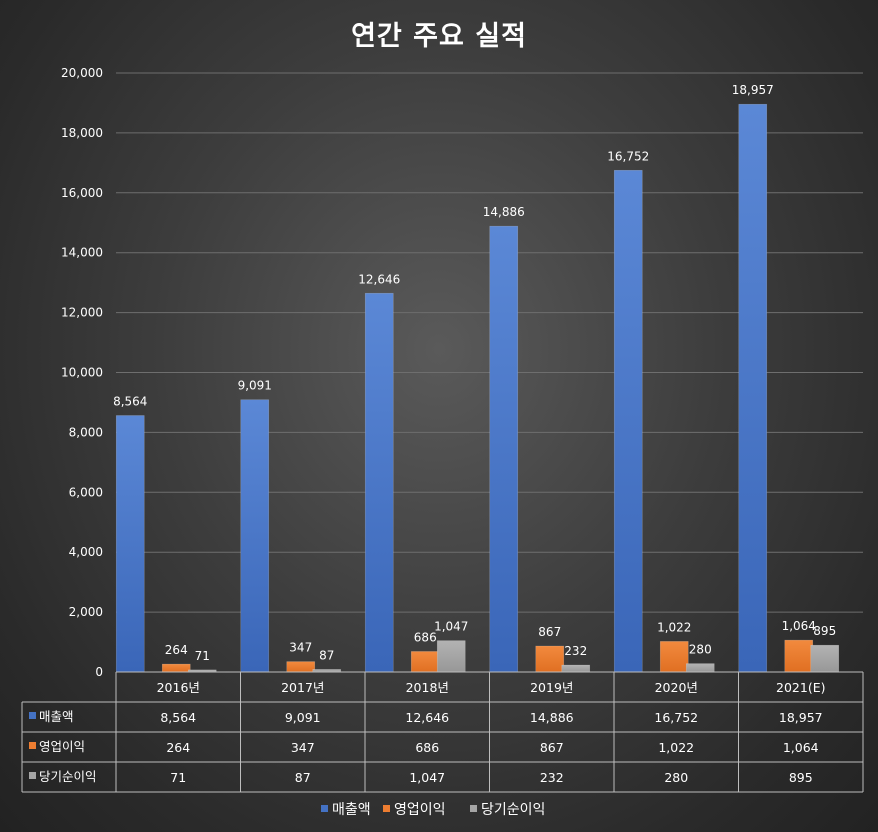 The height and width of the screenshot is (832, 878). What do you see at coordinates (801, 777) in the screenshot?
I see `table-cell: 895` at bounding box center [801, 777].